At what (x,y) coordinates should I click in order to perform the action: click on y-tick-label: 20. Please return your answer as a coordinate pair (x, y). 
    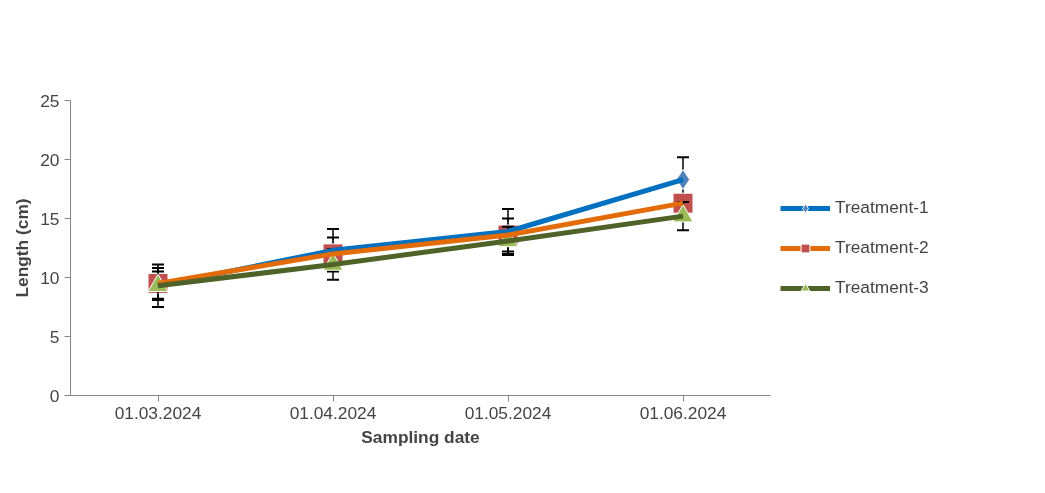
    Looking at the image, I should click on (50, 159).